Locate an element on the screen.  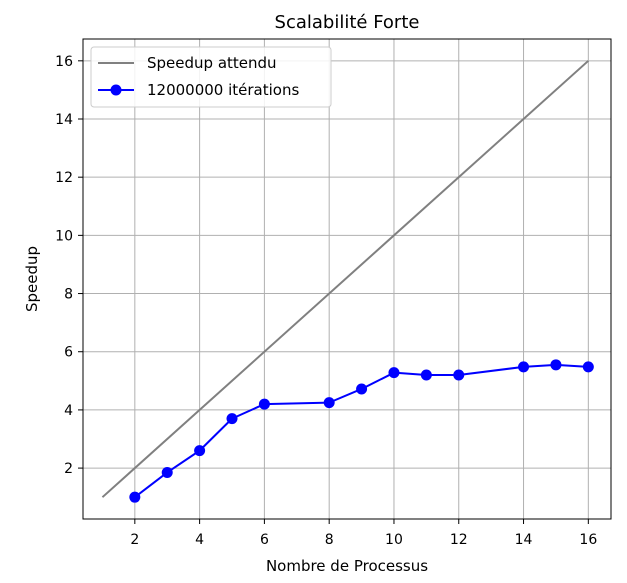
y-tick-label: 6 is located at coordinates (68, 353).